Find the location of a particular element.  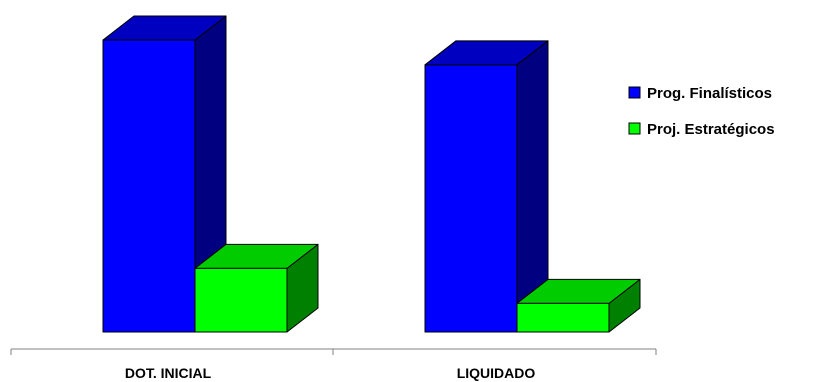

legend-label-proj-estrategicos: Proj. Estratégicos is located at coordinates (711, 129).